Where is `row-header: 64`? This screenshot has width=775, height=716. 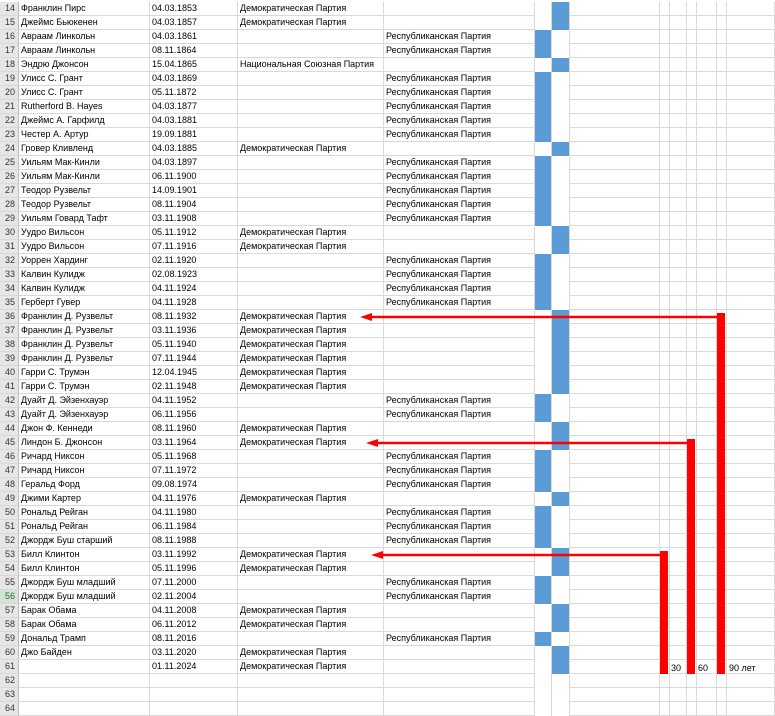 row-header: 64 is located at coordinates (9, 709).